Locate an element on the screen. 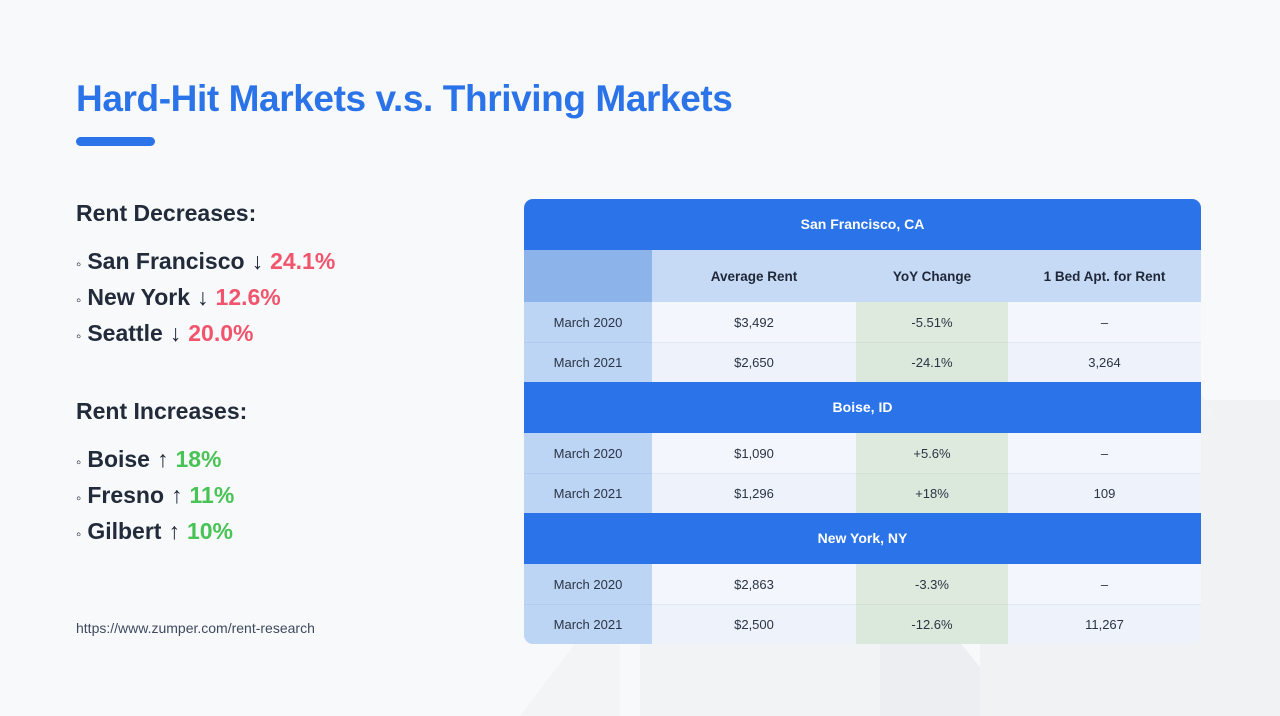 The image size is (1280, 716). city-banner-new-york: New York, NY is located at coordinates (862, 538).